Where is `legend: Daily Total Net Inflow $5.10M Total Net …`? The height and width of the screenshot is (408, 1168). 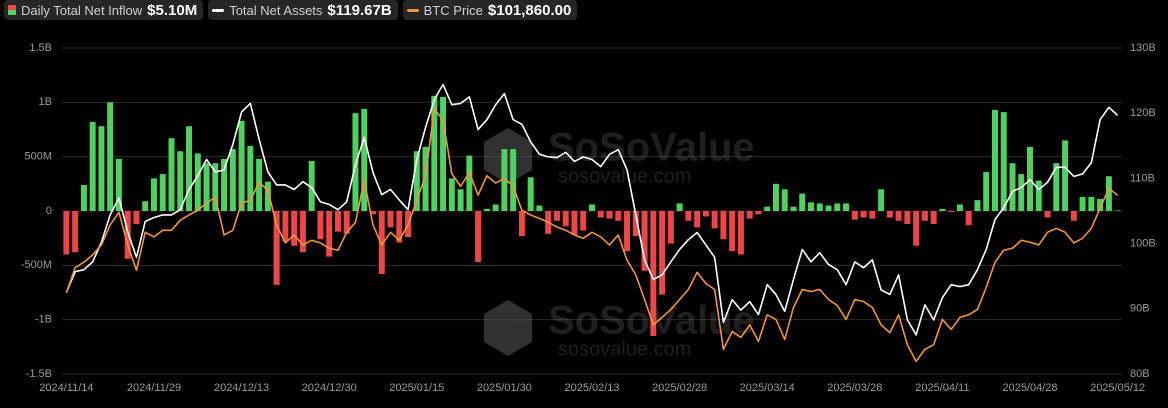 legend: Daily Total Net Inflow $5.10M Total Net … is located at coordinates (291, 10).